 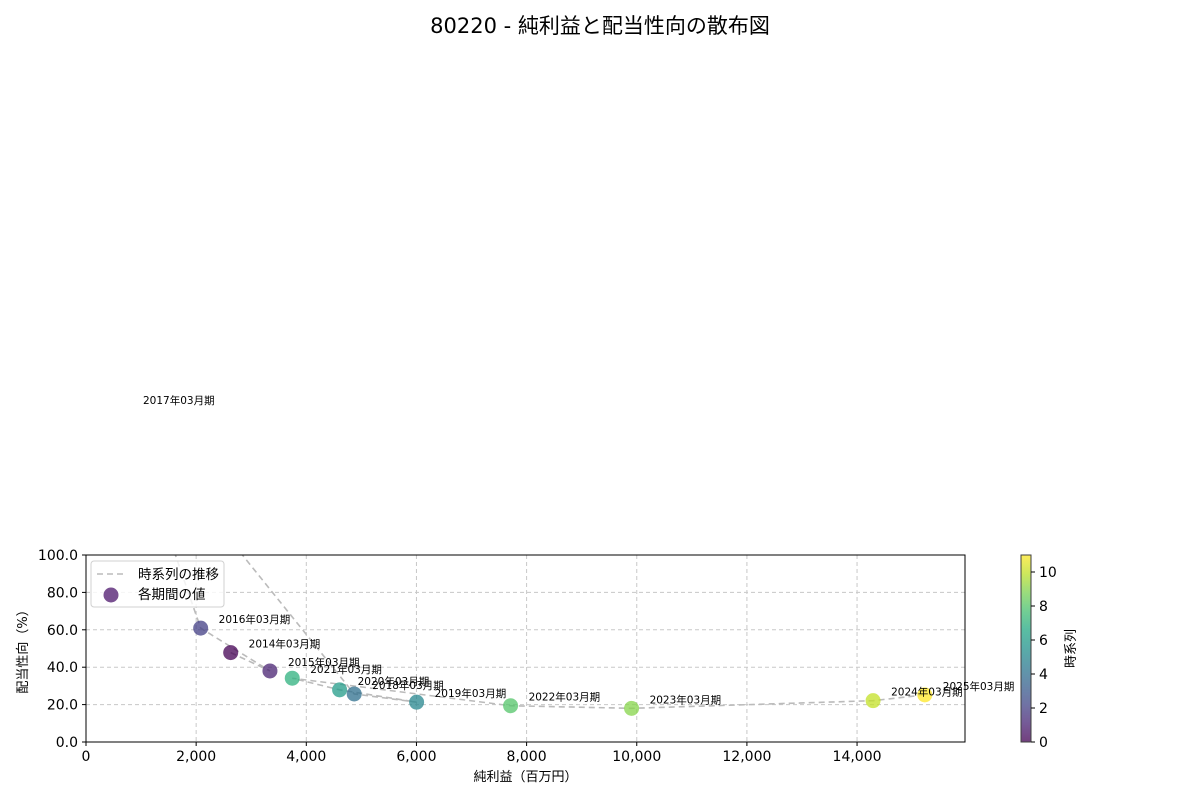 I want to click on chart-title: 80220 - 純利益と配当性向の散布図, so click(x=600, y=26).